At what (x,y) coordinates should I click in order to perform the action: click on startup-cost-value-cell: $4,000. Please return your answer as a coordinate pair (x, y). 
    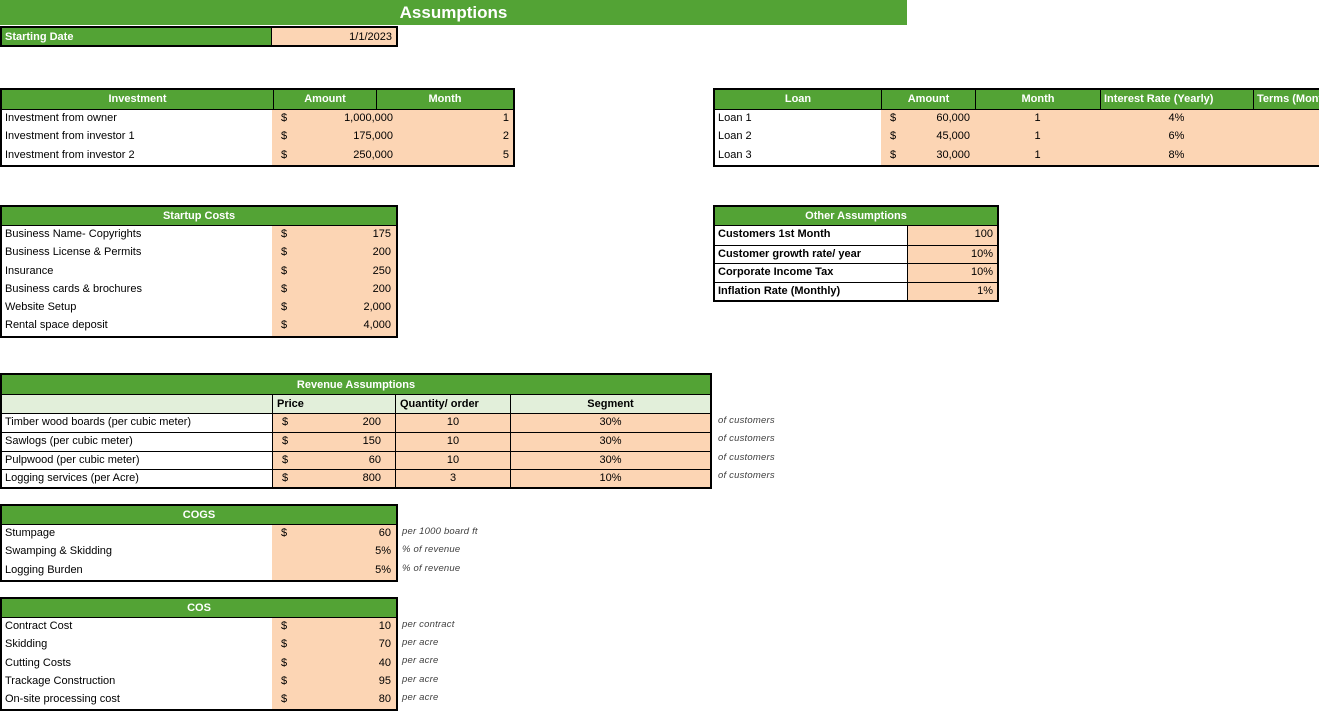
    Looking at the image, I should click on (334, 326).